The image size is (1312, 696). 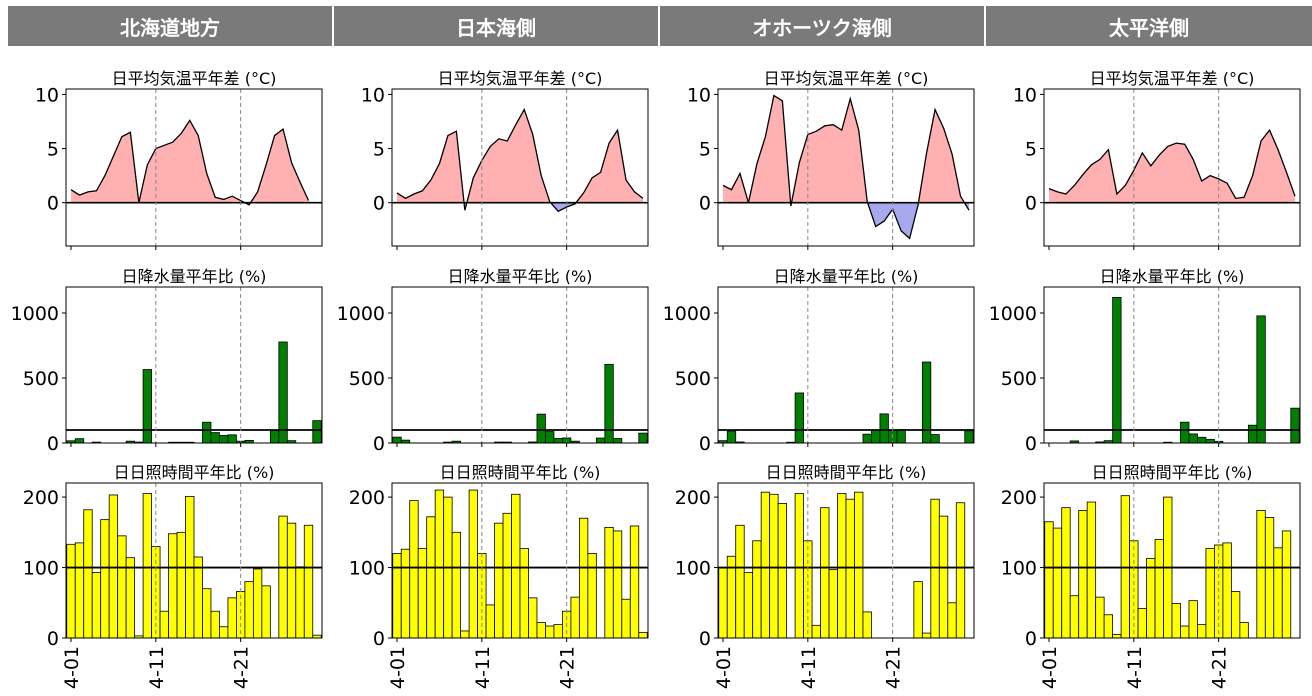 I want to click on y-tick-label: 1000, so click(x=361, y=314).